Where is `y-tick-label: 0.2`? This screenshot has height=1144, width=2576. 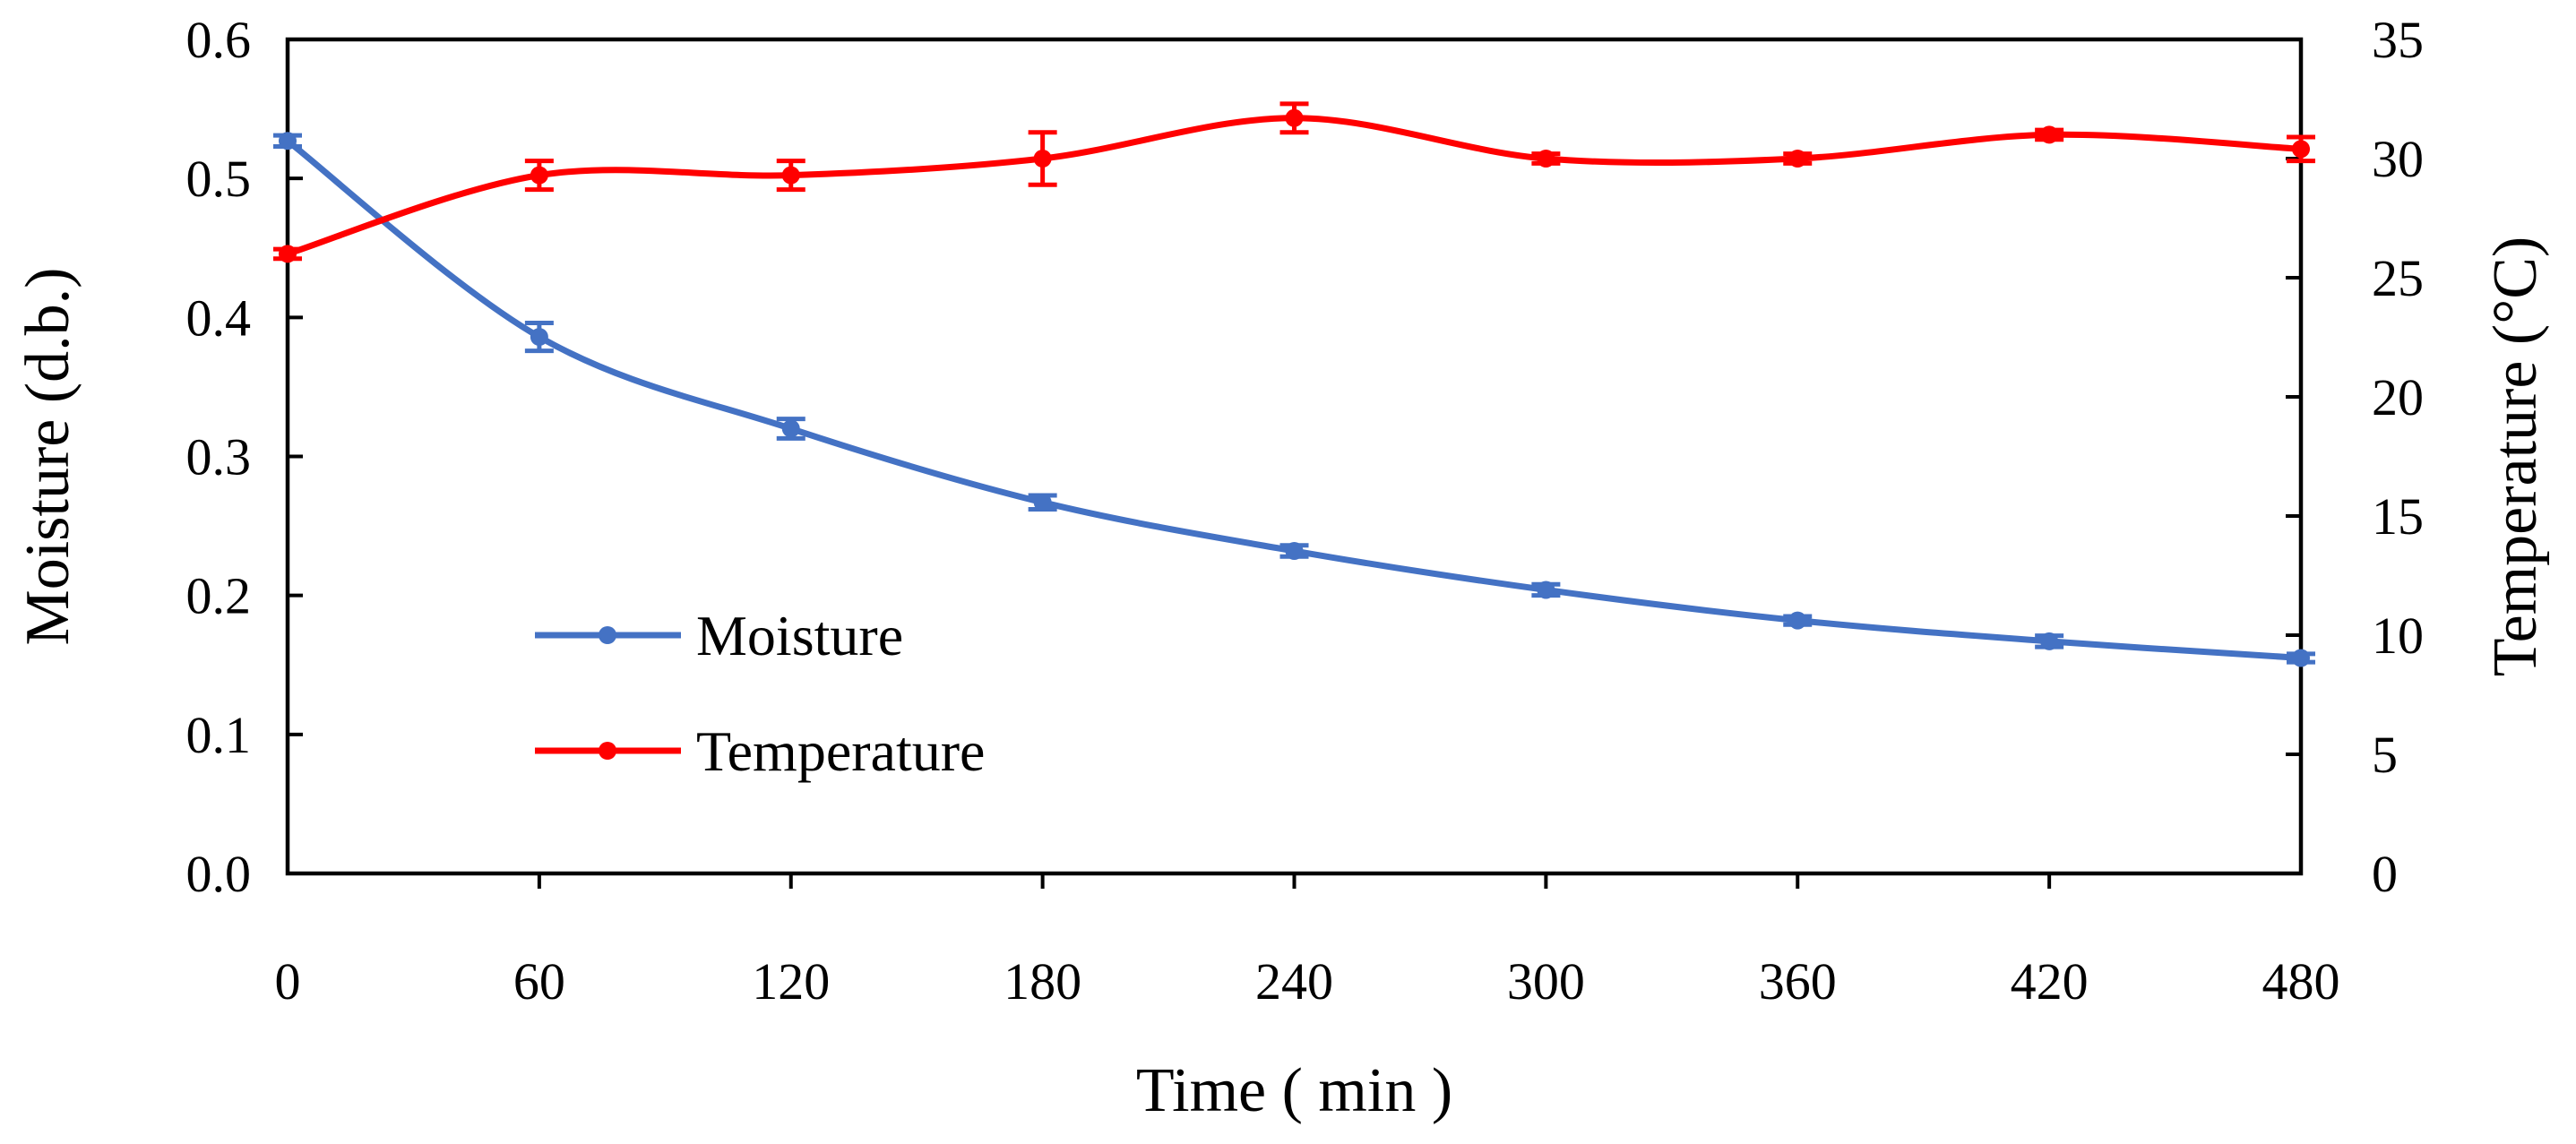
y-tick-label: 0.2 is located at coordinates (219, 596).